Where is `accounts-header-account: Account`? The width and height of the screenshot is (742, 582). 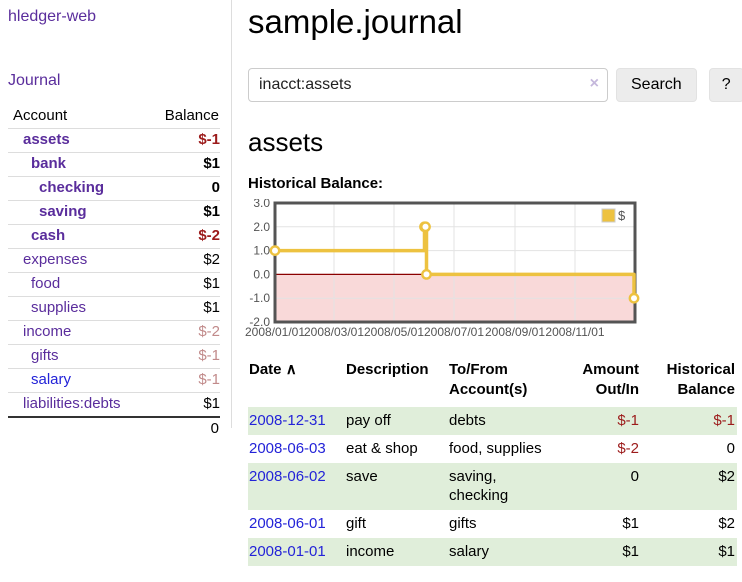
accounts-header-account: Account is located at coordinates (40, 115).